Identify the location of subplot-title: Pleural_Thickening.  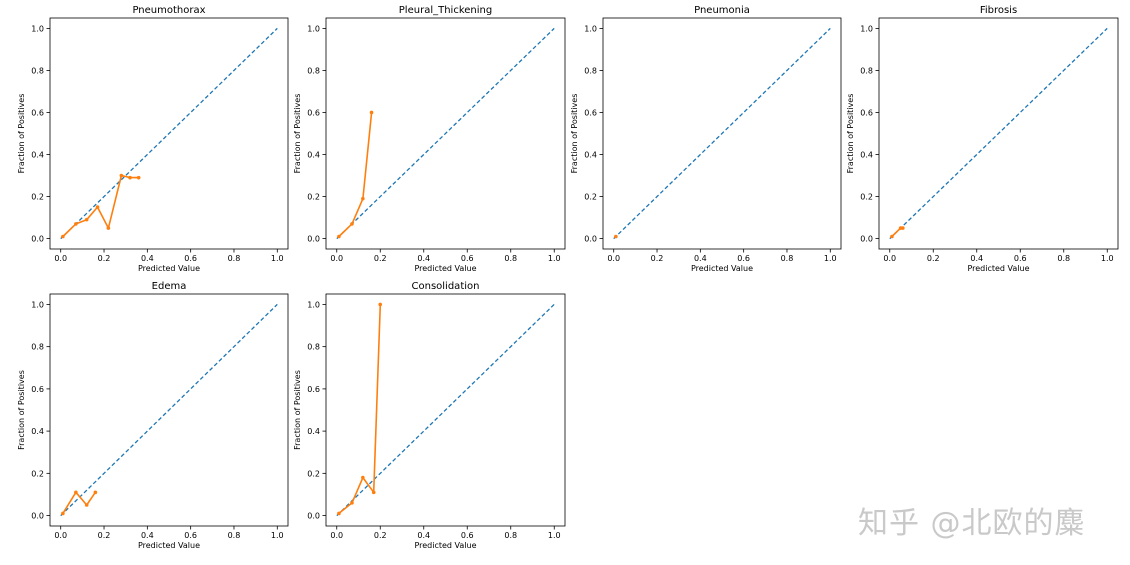
(445, 10).